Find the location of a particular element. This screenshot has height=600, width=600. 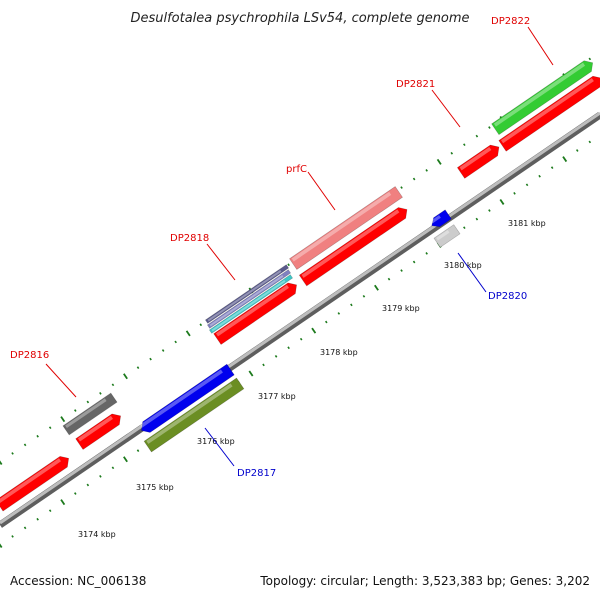

feature-dp2817-olive-body is located at coordinates (194, 415).